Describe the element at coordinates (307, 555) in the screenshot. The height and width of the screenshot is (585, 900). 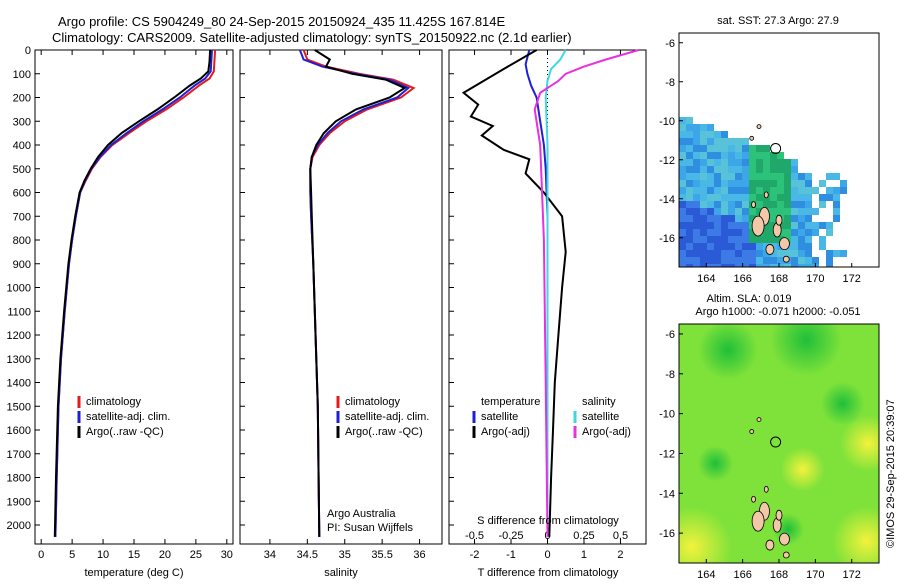
I see `sal-xtick-label-1: 34.5` at that location.